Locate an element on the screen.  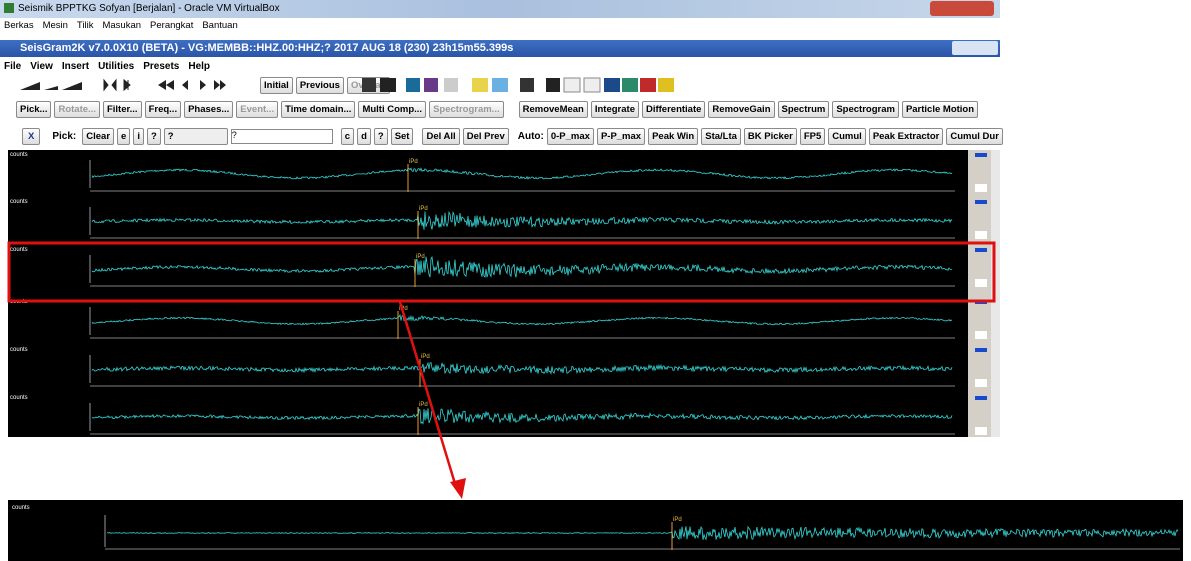
pick-button: c is located at coordinates (347, 136).